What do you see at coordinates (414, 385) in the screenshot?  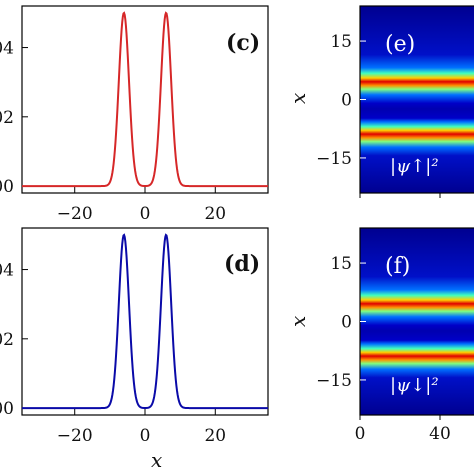 I see `panel-f-density-annotation: |ψ↓|²` at bounding box center [414, 385].